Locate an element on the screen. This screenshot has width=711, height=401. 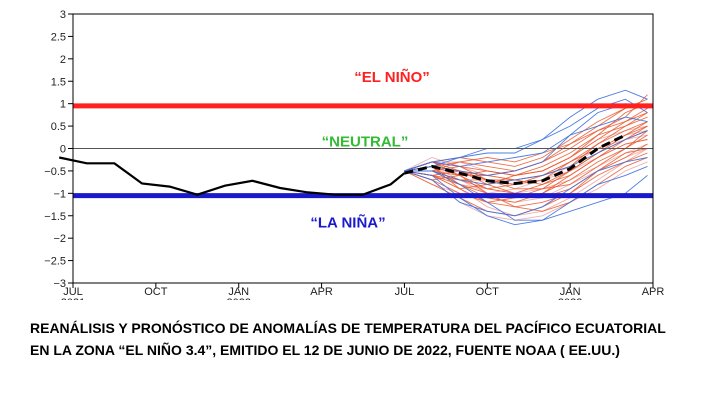
y-tick-label: 3 is located at coordinates (63, 15).